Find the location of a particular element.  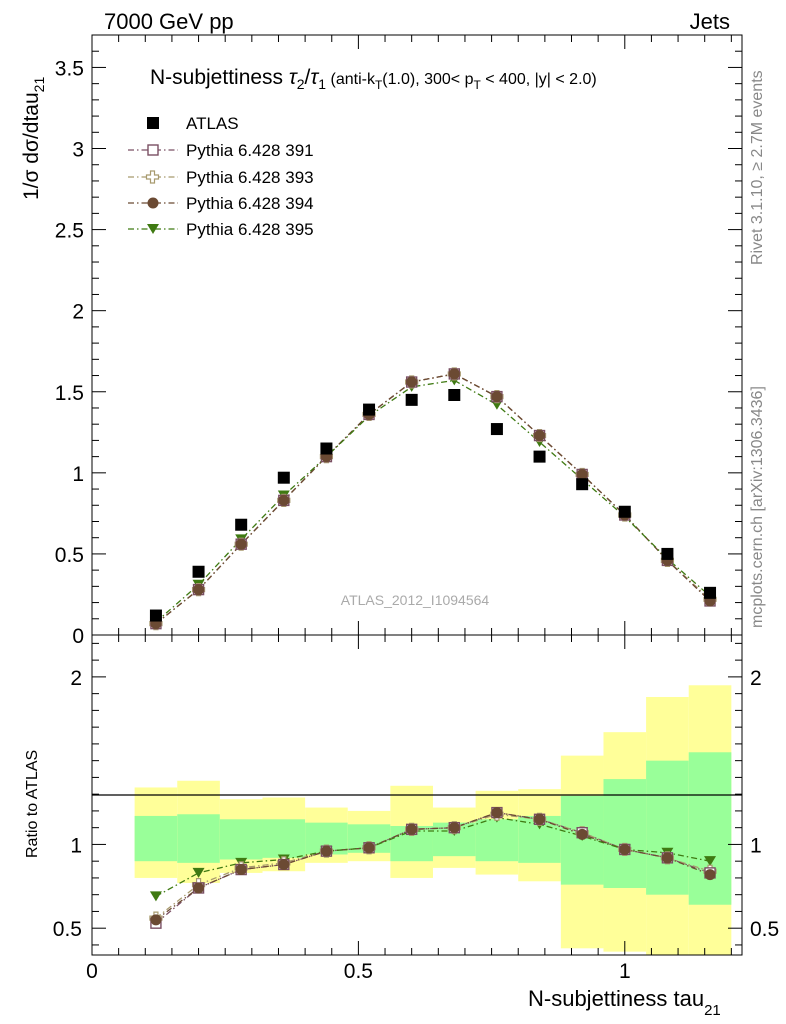

legend-label-391: Pythia 6.428 391 is located at coordinates (250, 150).